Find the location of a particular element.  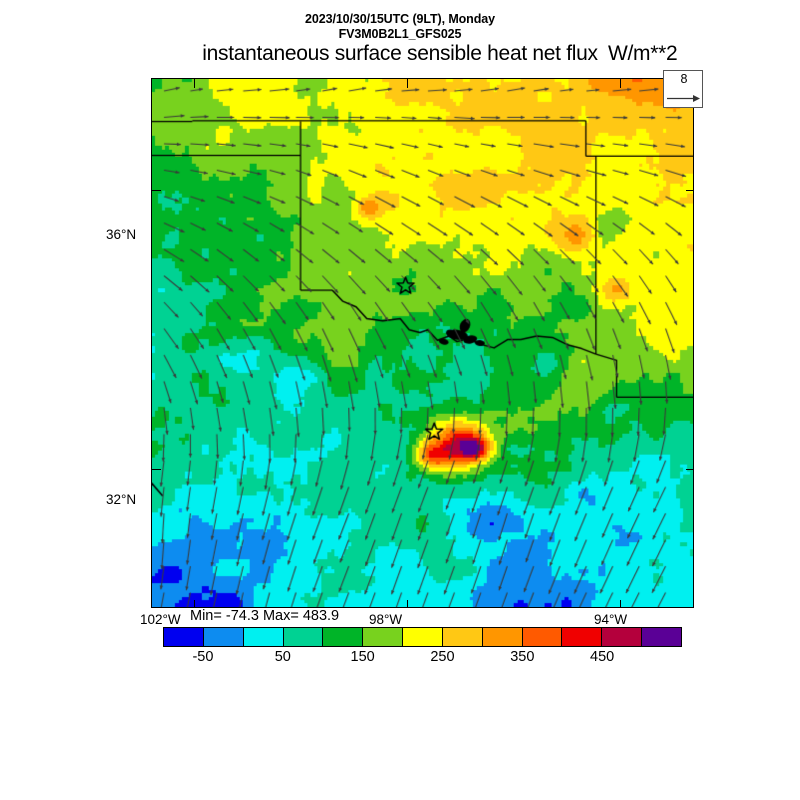

units-label: W/m**2 is located at coordinates (643, 53).